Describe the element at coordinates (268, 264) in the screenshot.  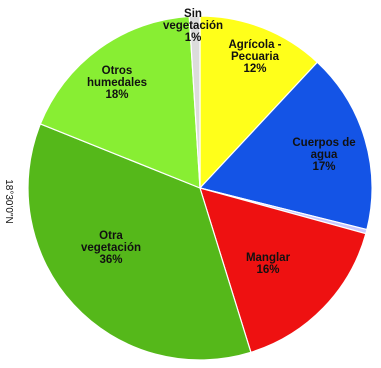
I see `pie-label-3: Manglar 16%` at that location.